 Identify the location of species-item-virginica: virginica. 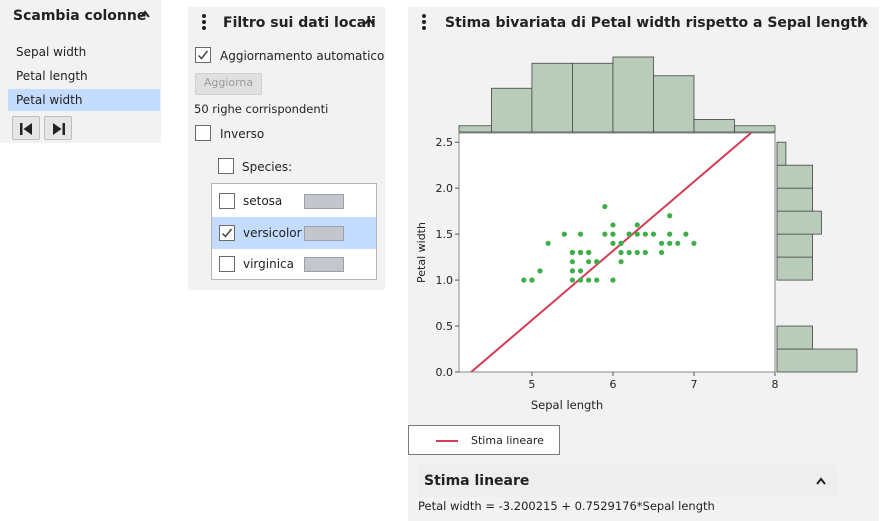
(294, 265).